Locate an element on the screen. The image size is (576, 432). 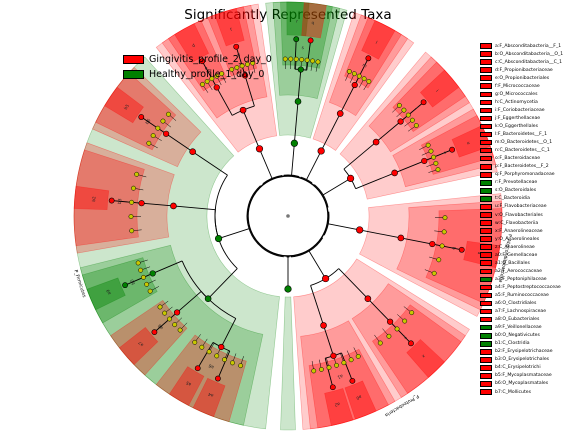
key-code: l is located at coordinates (496, 135).